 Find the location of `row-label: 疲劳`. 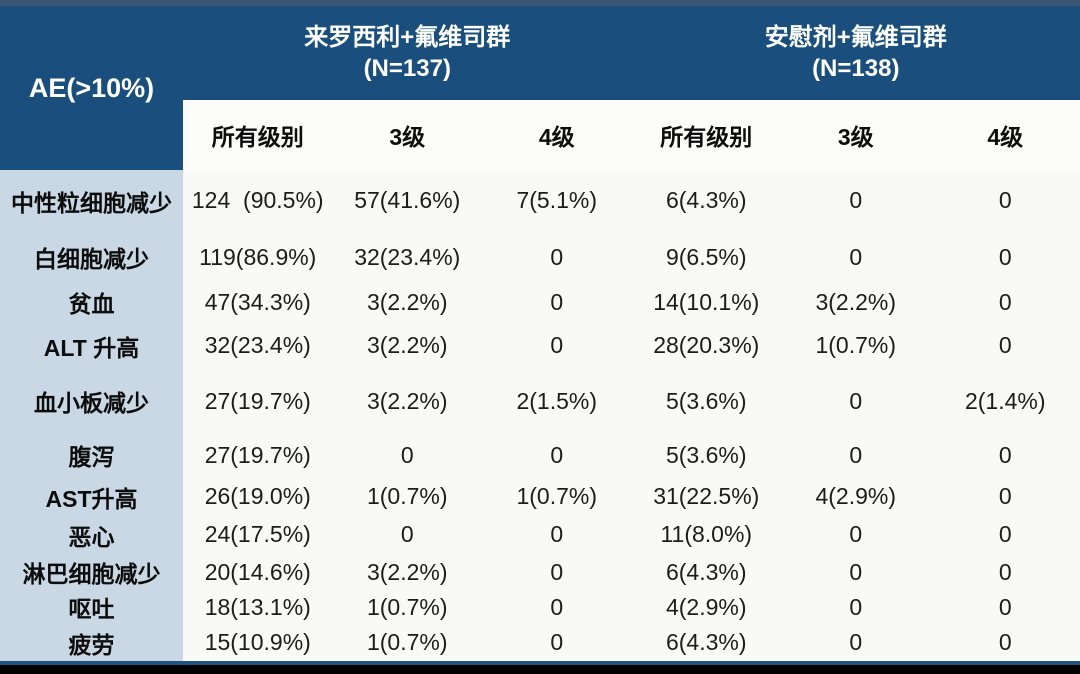

row-label: 疲劳 is located at coordinates (91, 642).